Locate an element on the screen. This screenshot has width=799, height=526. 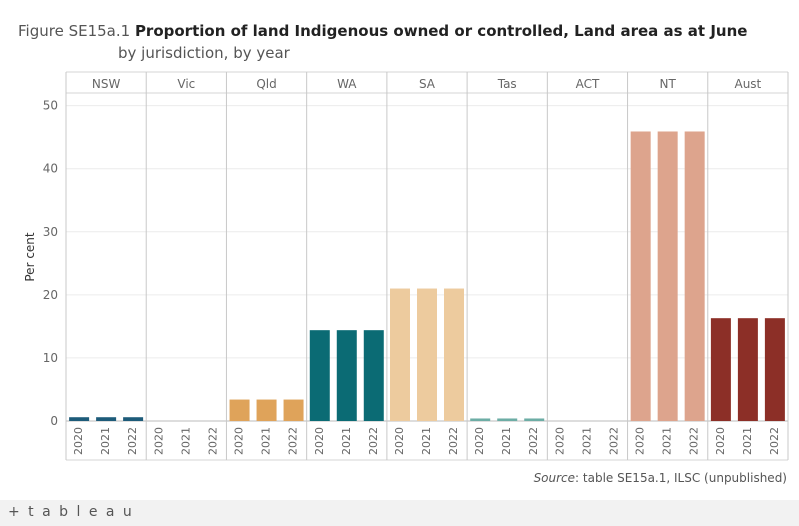
panel-header-nsw: NSW is located at coordinates (106, 84).